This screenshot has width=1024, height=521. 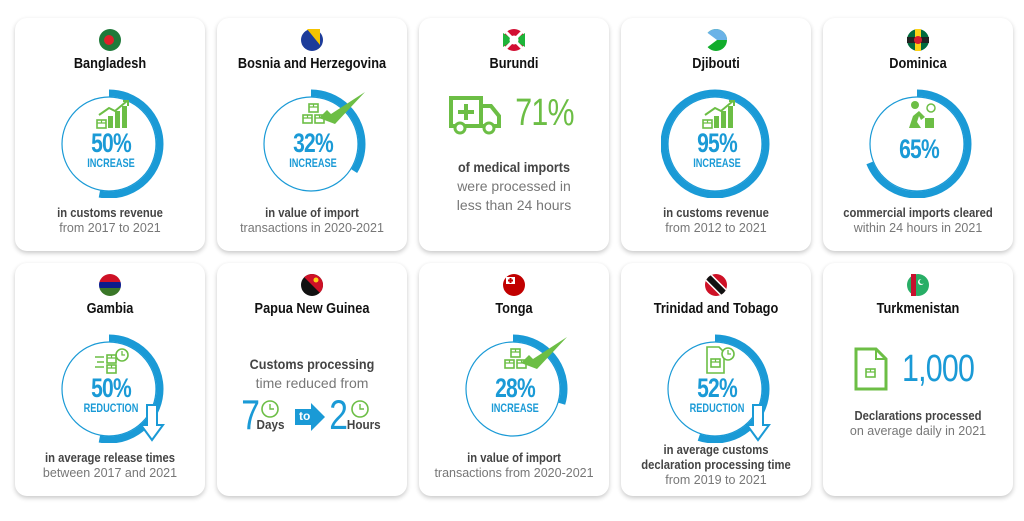 I want to click on progress-ring: 52% REDUCTION, so click(x=717, y=387).